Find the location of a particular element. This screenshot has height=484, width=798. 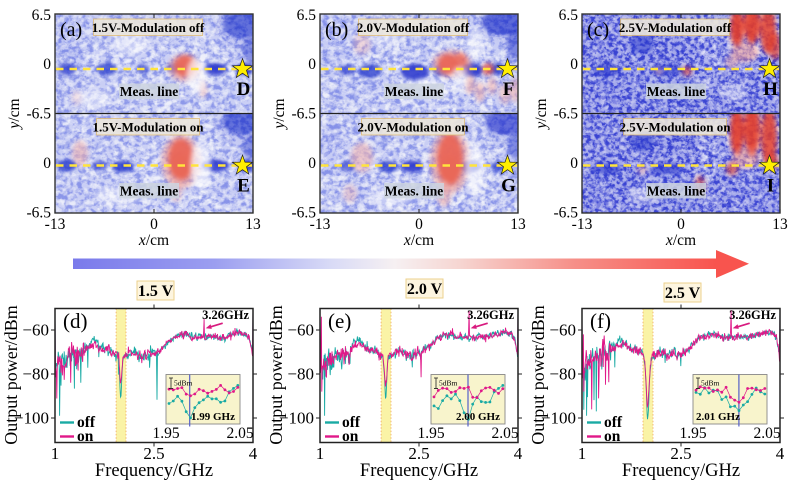

svg-text: D is located at coordinates (244, 89).